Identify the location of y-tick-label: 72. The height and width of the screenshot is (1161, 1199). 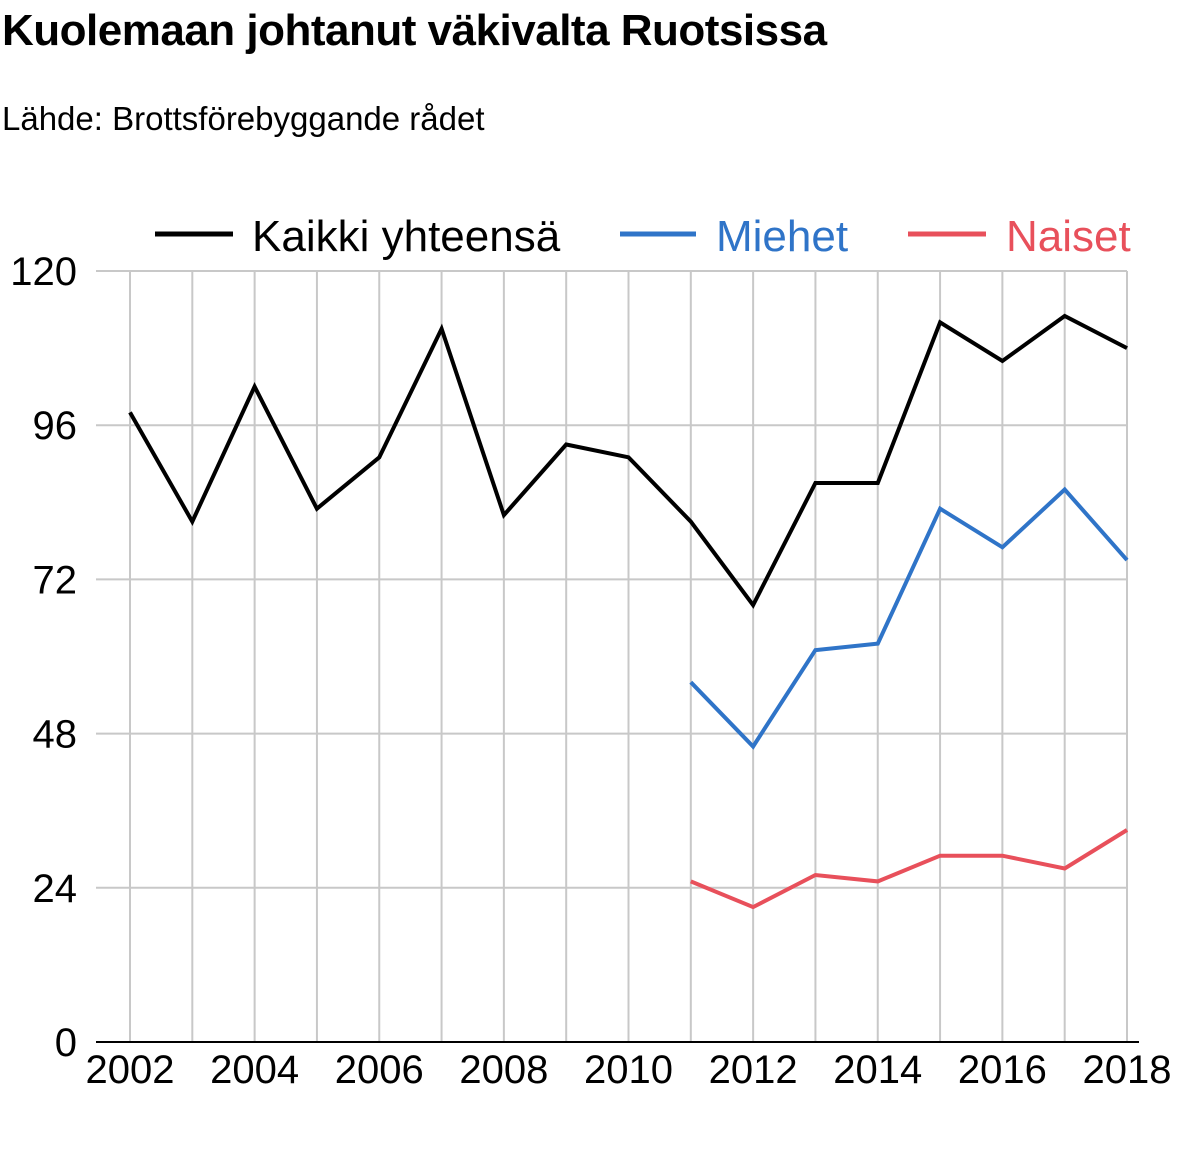
(55, 580).